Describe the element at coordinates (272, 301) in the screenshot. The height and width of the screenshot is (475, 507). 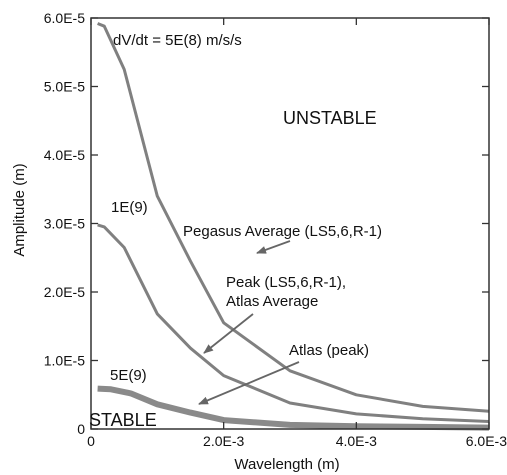
I see `peak-label-line2: Atlas Average` at that location.